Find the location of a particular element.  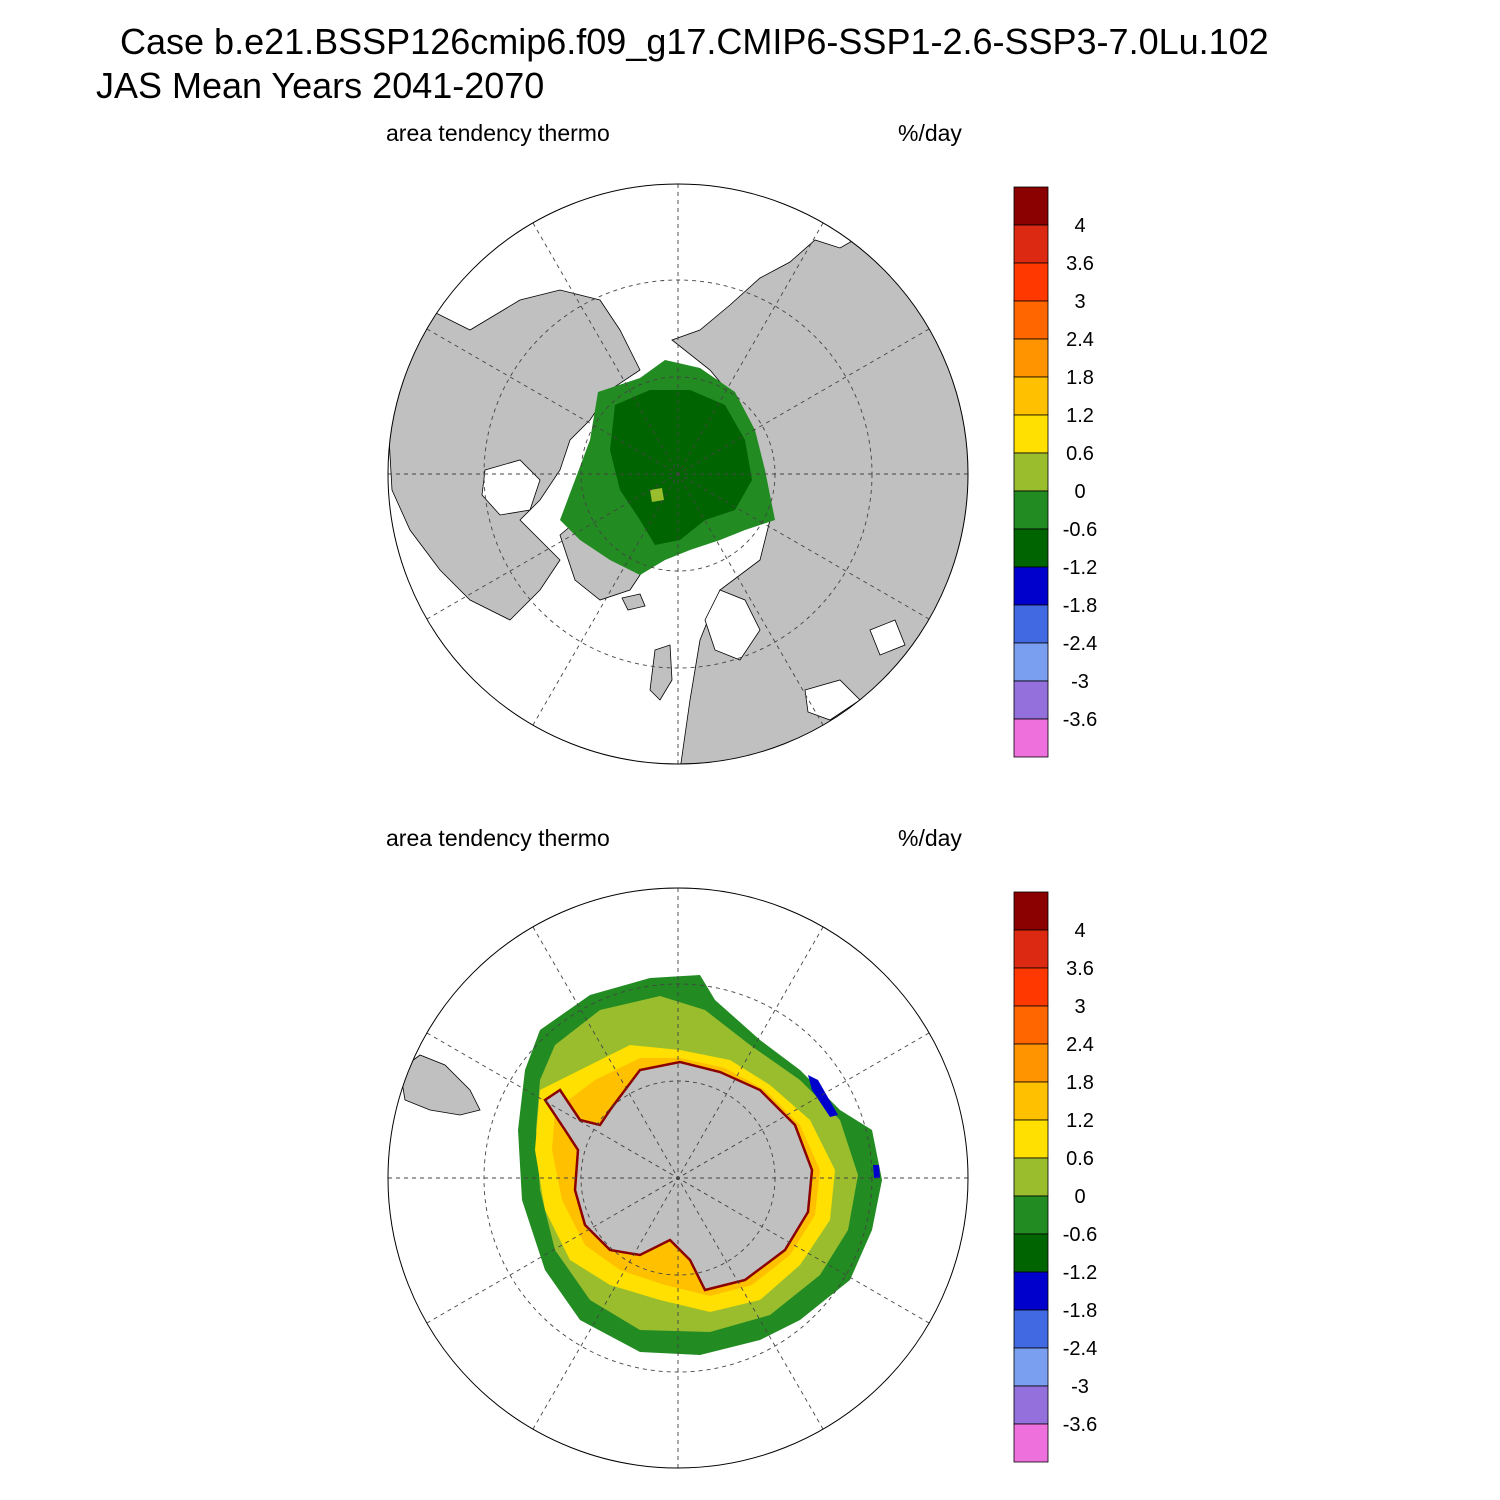

south-colorbar-tick-label: 1.8 is located at coordinates (1080, 1083).